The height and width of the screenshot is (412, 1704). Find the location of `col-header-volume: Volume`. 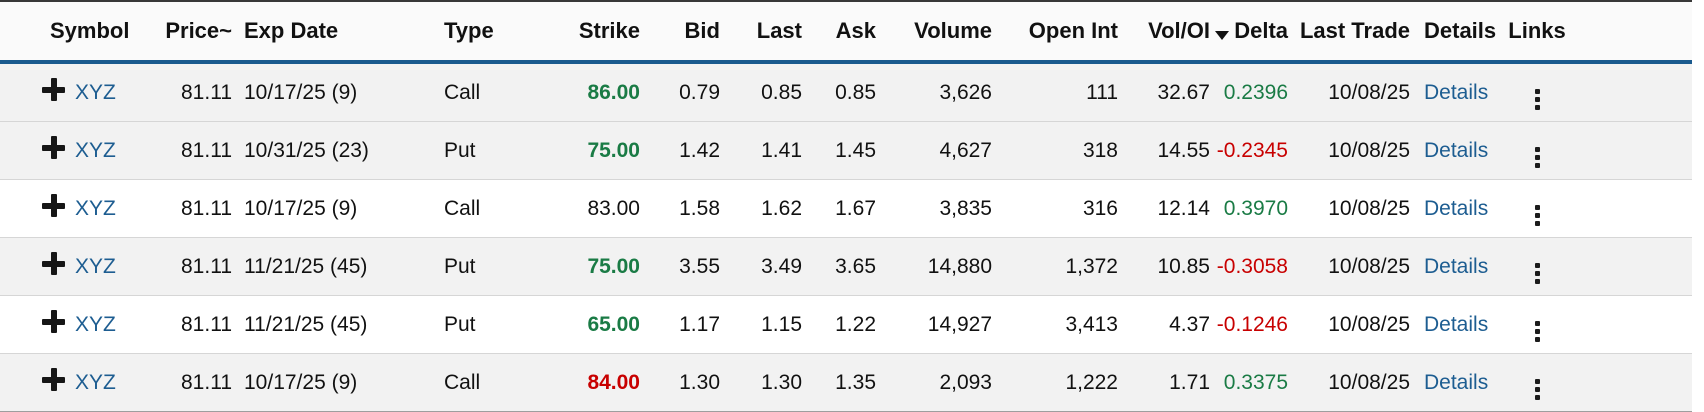

col-header-volume: Volume is located at coordinates (938, 32).